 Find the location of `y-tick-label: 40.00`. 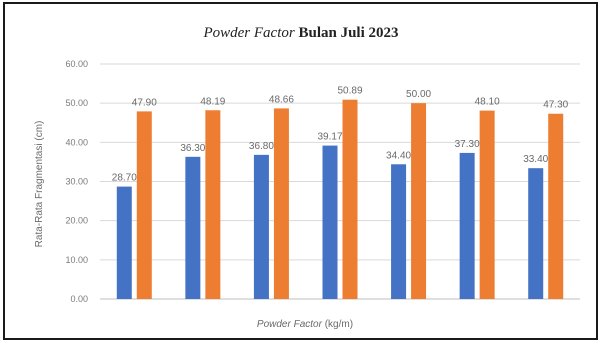

y-tick-label: 40.00 is located at coordinates (76, 142).